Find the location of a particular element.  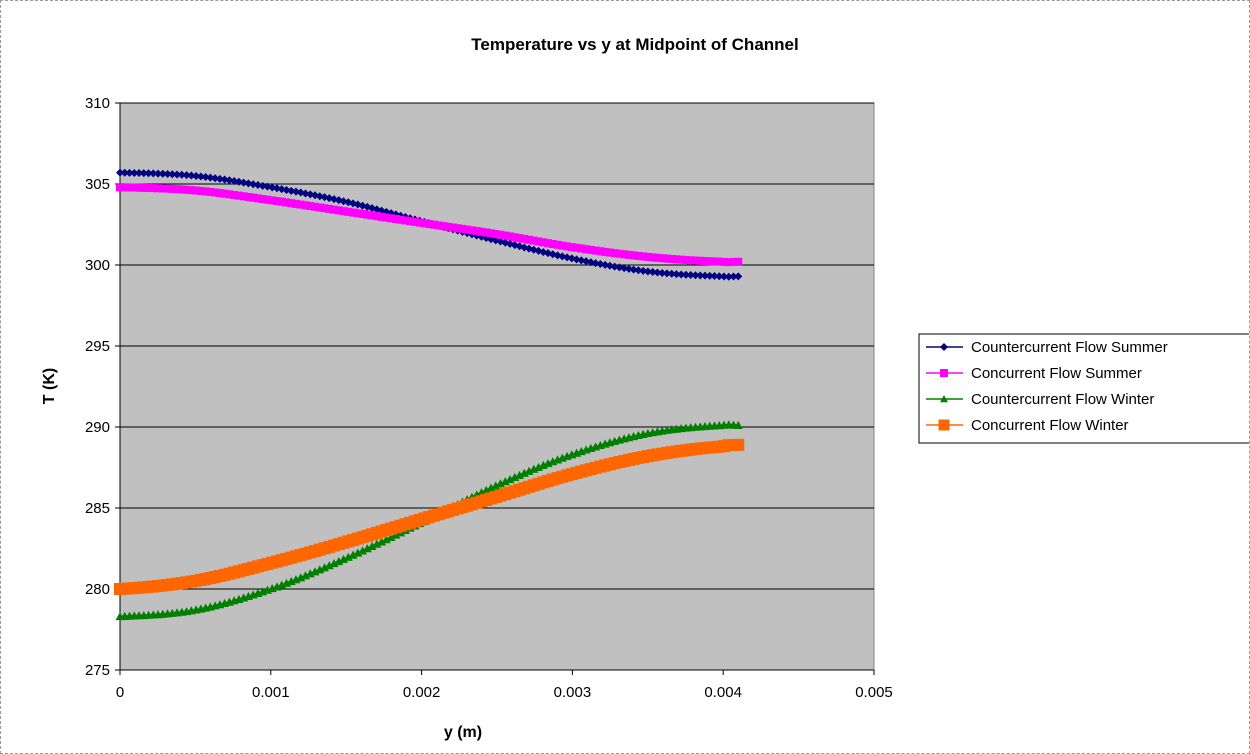

legend-label: Countercurrent Flow Summer is located at coordinates (1069, 347).